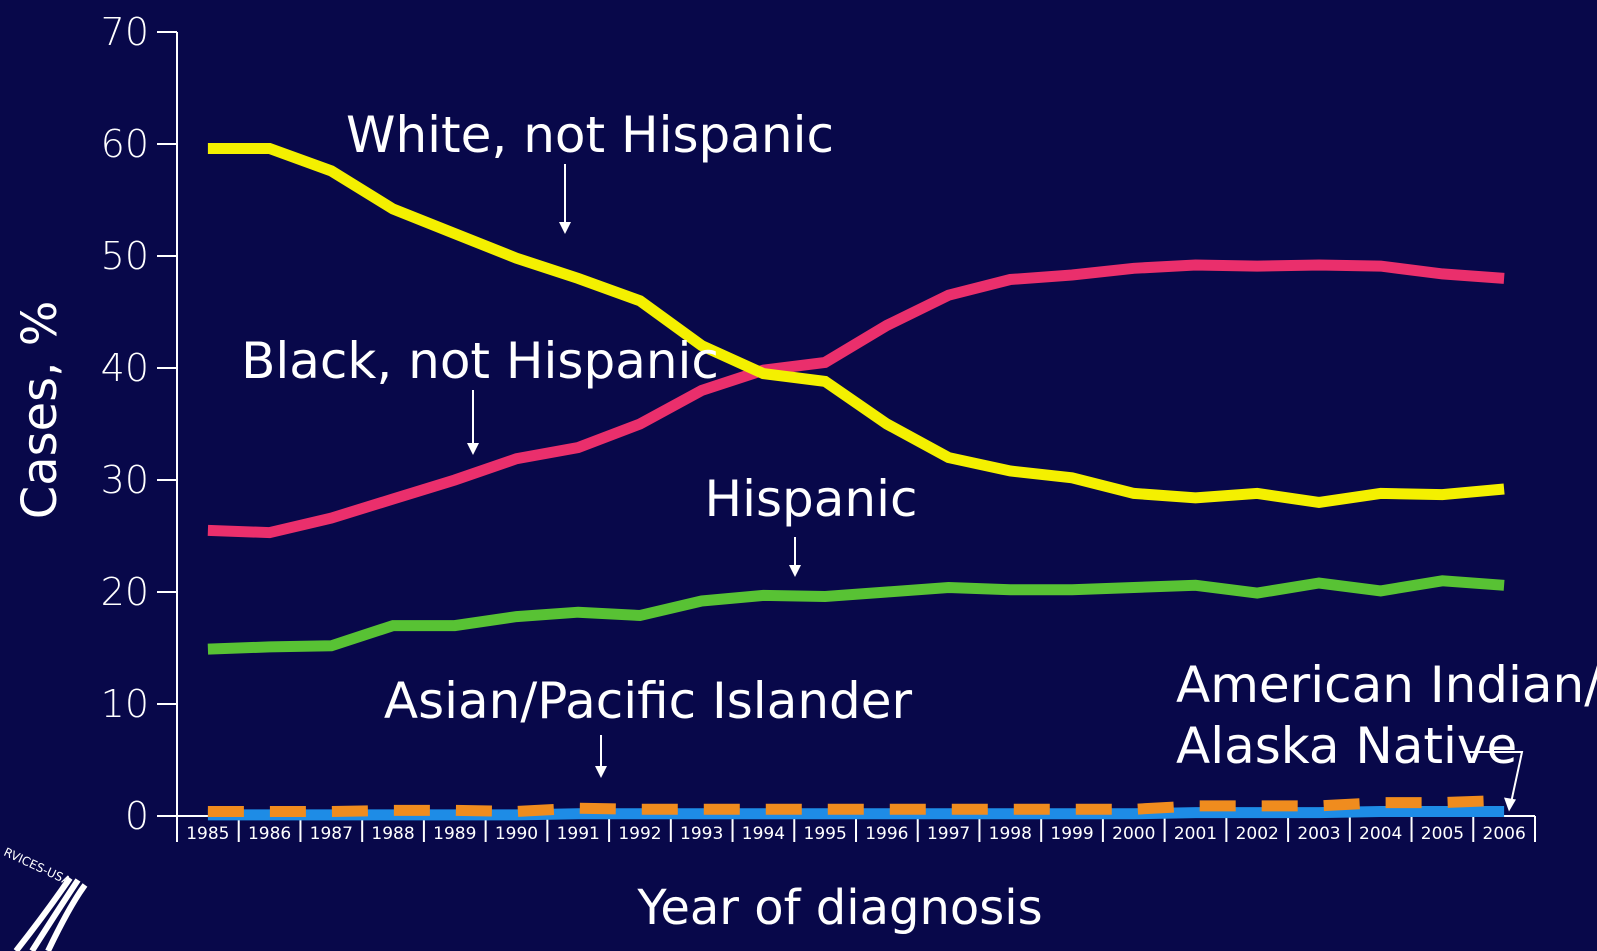 Image resolution: width=1597 pixels, height=951 pixels. I want to click on annotation-4-arrowhead, so click(1510, 804).